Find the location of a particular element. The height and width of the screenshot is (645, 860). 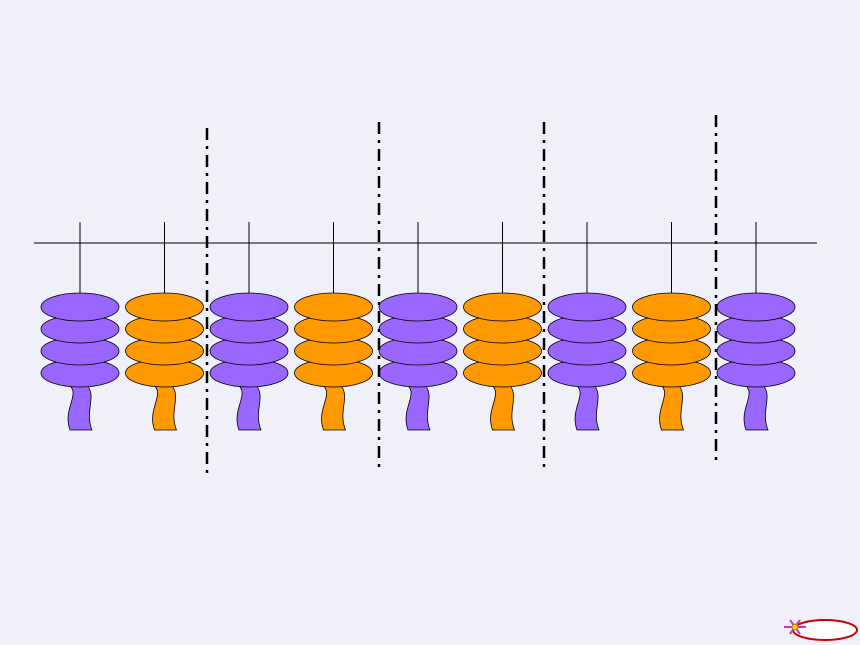

next-slide-button is located at coordinates (821, 630).